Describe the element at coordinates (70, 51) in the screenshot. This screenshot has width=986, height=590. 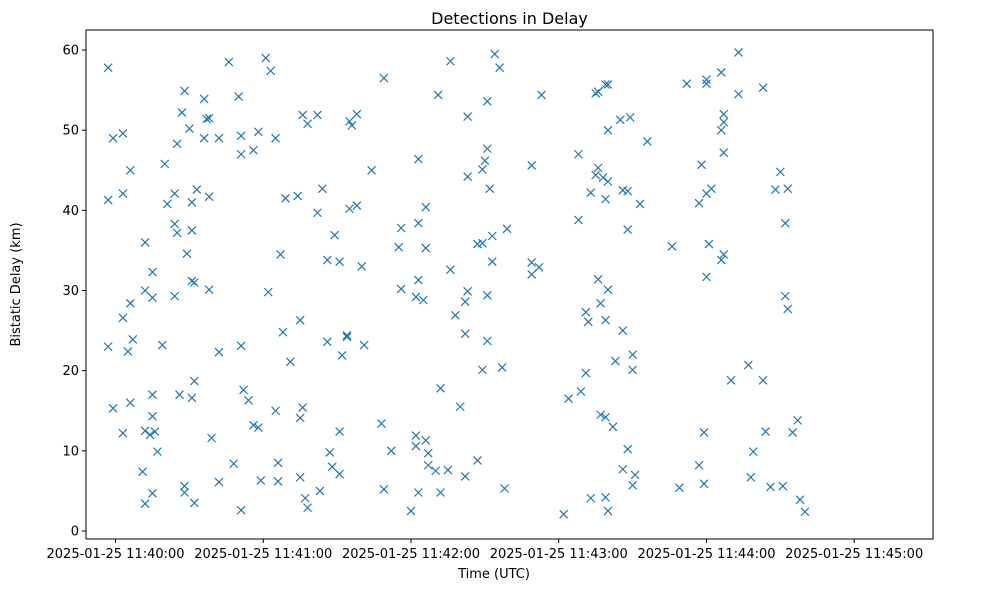
I see `y-tick-label: 60` at that location.